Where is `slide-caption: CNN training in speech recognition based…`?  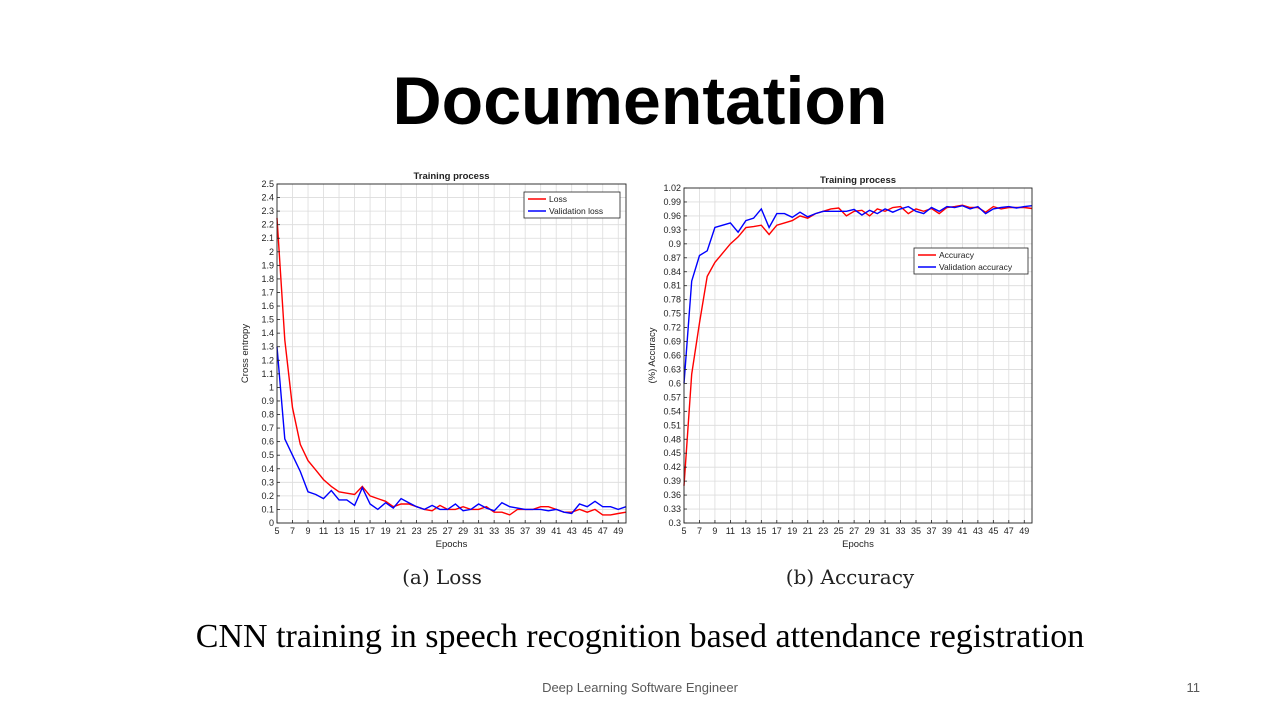
slide-caption: CNN training in speech recognition based… is located at coordinates (640, 636).